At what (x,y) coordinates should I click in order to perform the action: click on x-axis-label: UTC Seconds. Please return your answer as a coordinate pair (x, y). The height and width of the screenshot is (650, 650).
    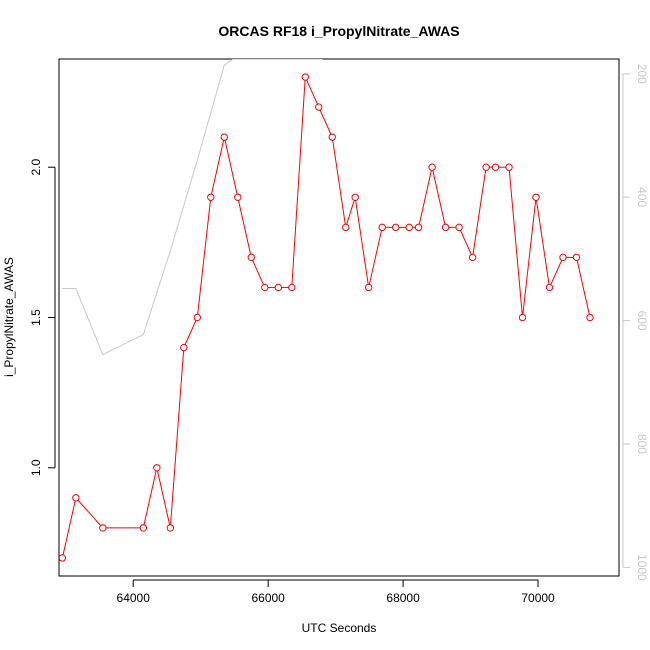
    Looking at the image, I should click on (339, 628).